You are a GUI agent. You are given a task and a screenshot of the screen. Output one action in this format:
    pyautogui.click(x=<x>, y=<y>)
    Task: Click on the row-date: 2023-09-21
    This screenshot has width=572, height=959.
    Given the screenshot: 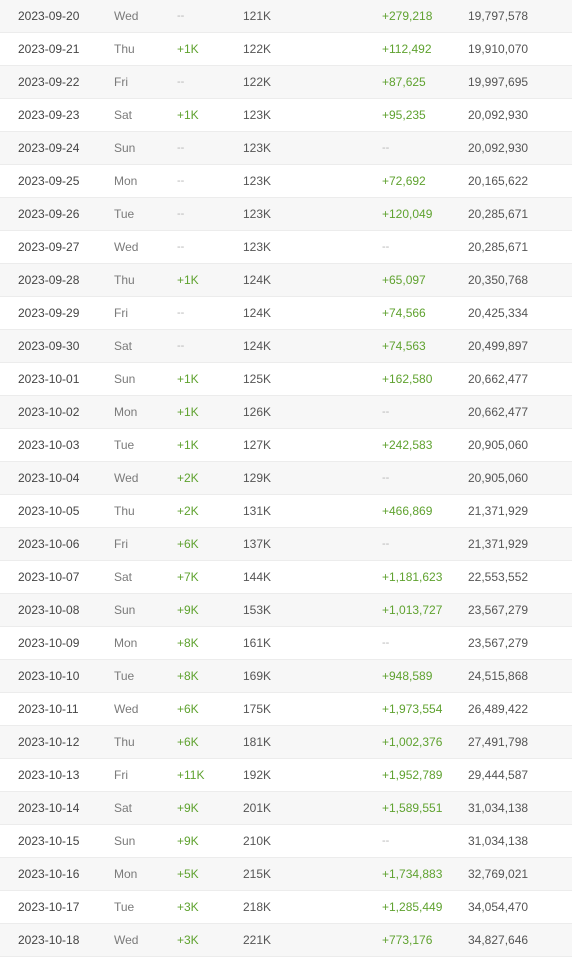 What is the action you would take?
    pyautogui.click(x=49, y=49)
    